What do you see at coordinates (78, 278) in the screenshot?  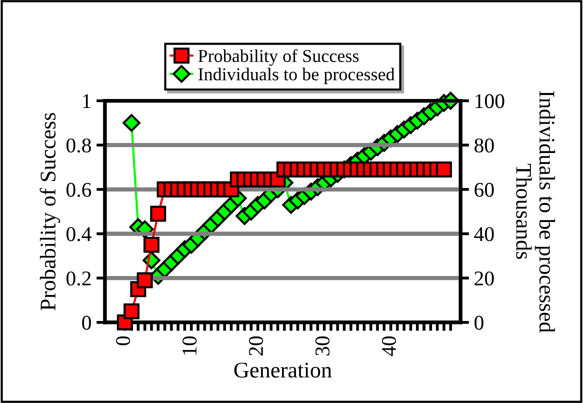 I see `y-tick-label: 0.2` at bounding box center [78, 278].